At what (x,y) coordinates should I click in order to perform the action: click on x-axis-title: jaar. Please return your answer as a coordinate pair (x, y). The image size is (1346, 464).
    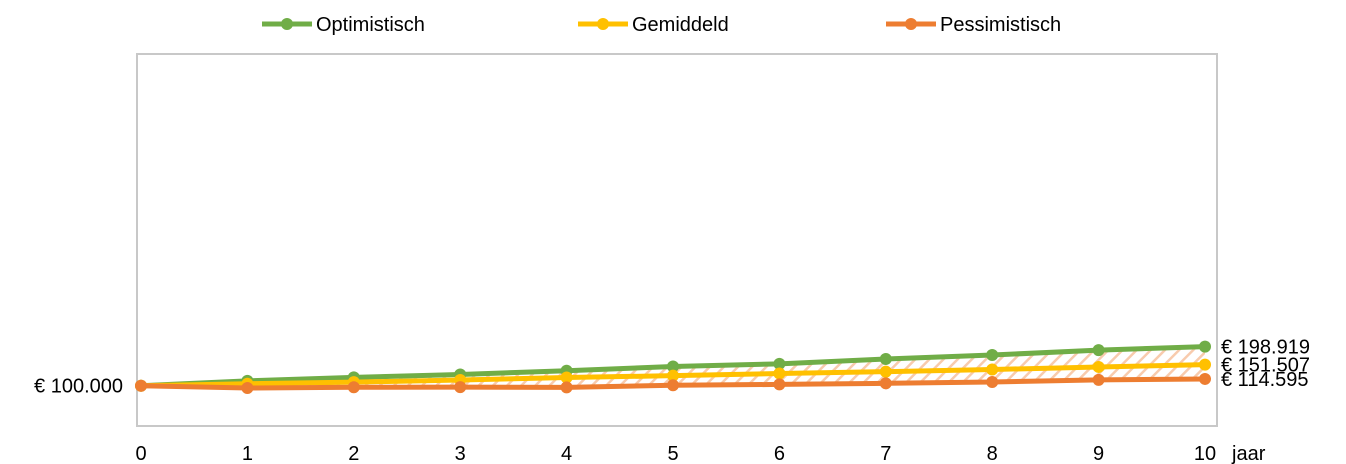
    Looking at the image, I should click on (1248, 453).